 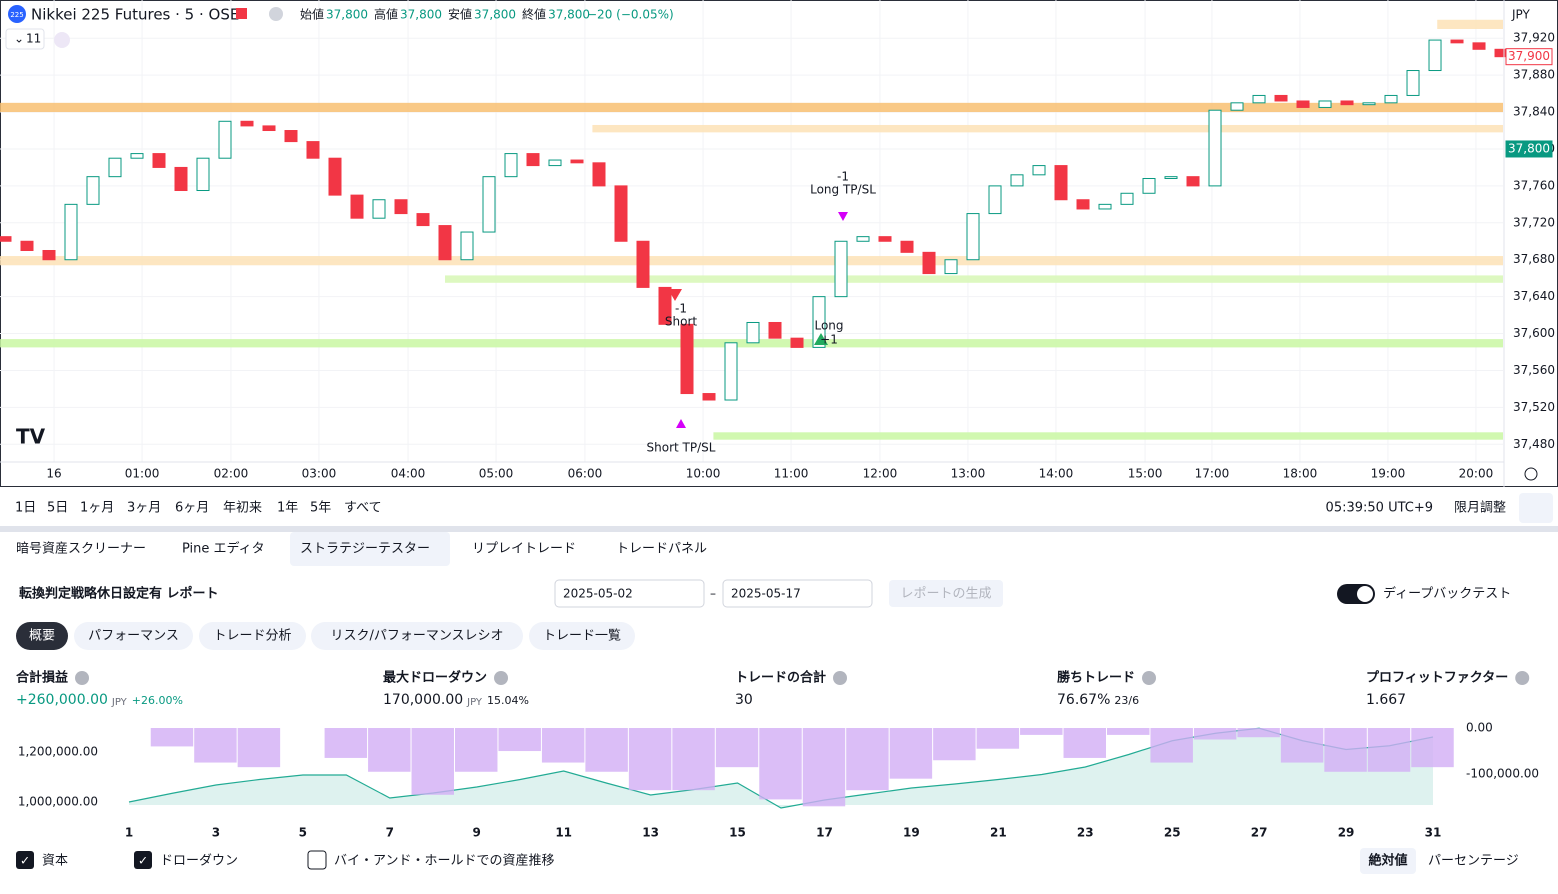 I want to click on metric-label: 最大ドローダウン, so click(x=435, y=678).